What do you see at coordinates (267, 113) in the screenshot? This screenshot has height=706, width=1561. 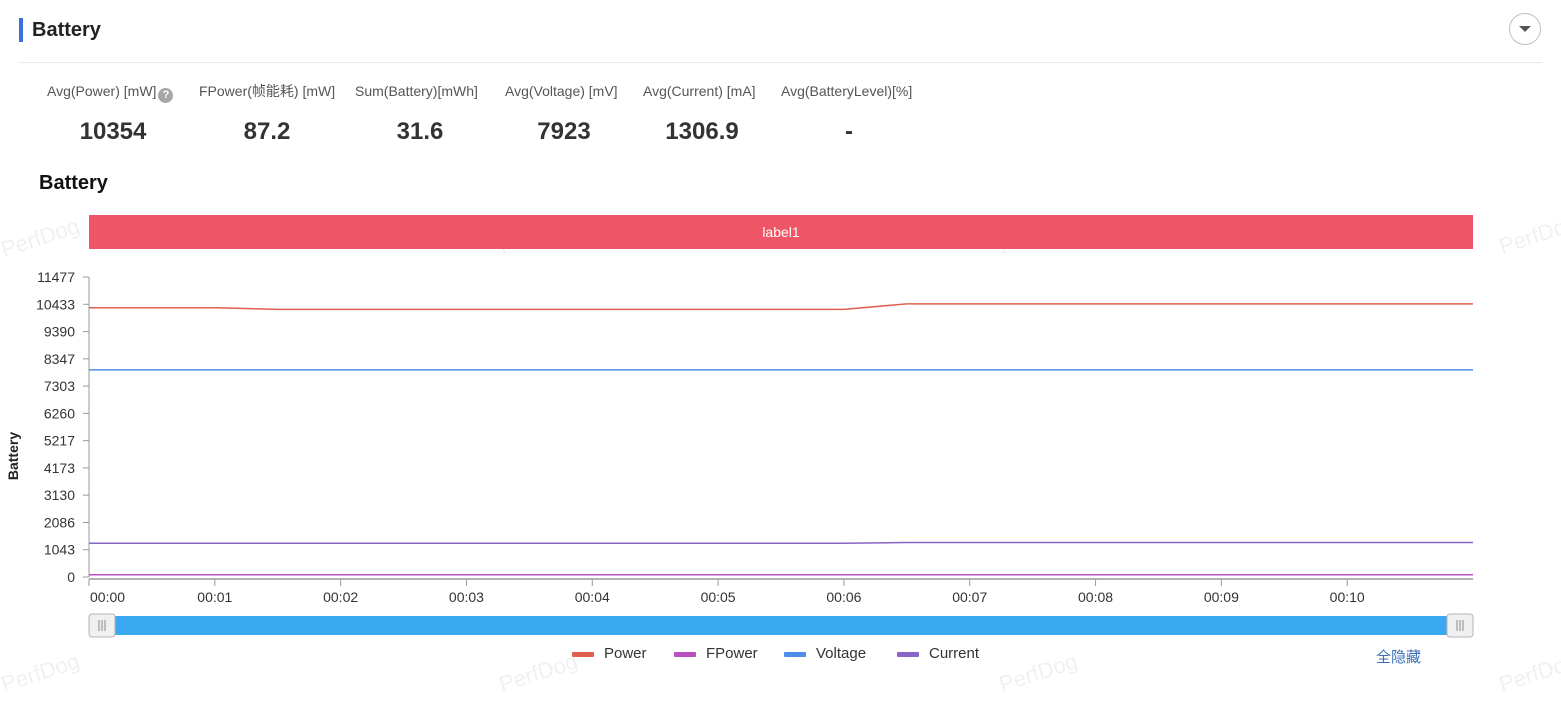 I see `stat-fpower: FPower(帧能耗) [mW] 87.2` at bounding box center [267, 113].